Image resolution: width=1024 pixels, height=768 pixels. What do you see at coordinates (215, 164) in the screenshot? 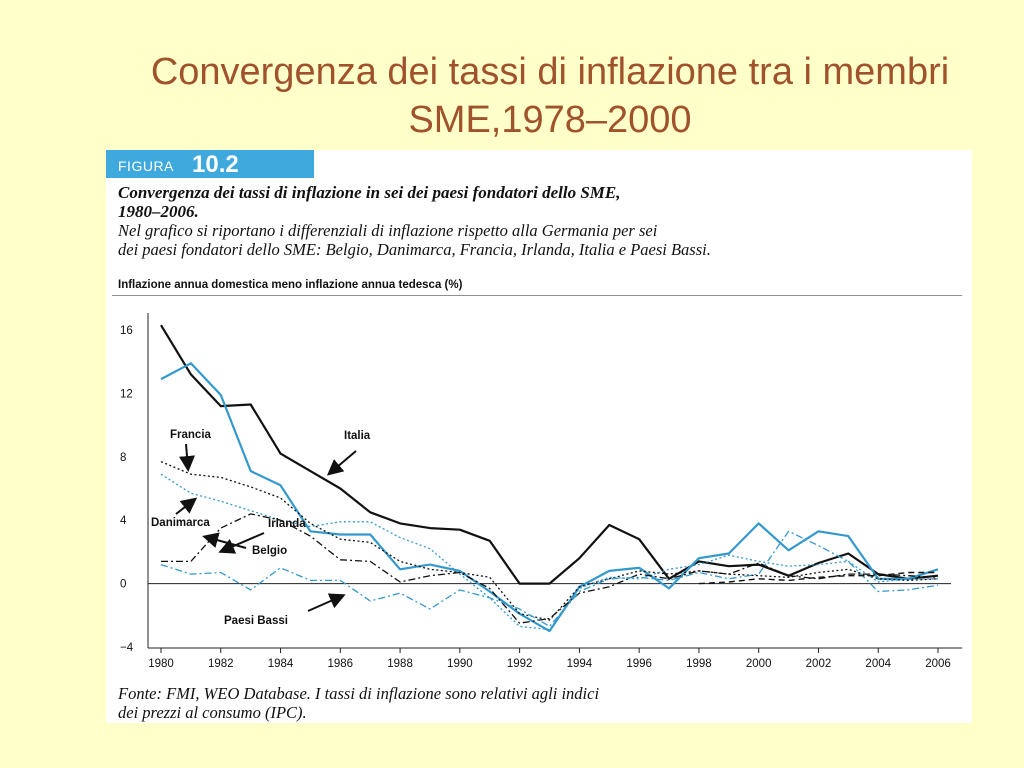
I see `figure-number: 10.2` at bounding box center [215, 164].